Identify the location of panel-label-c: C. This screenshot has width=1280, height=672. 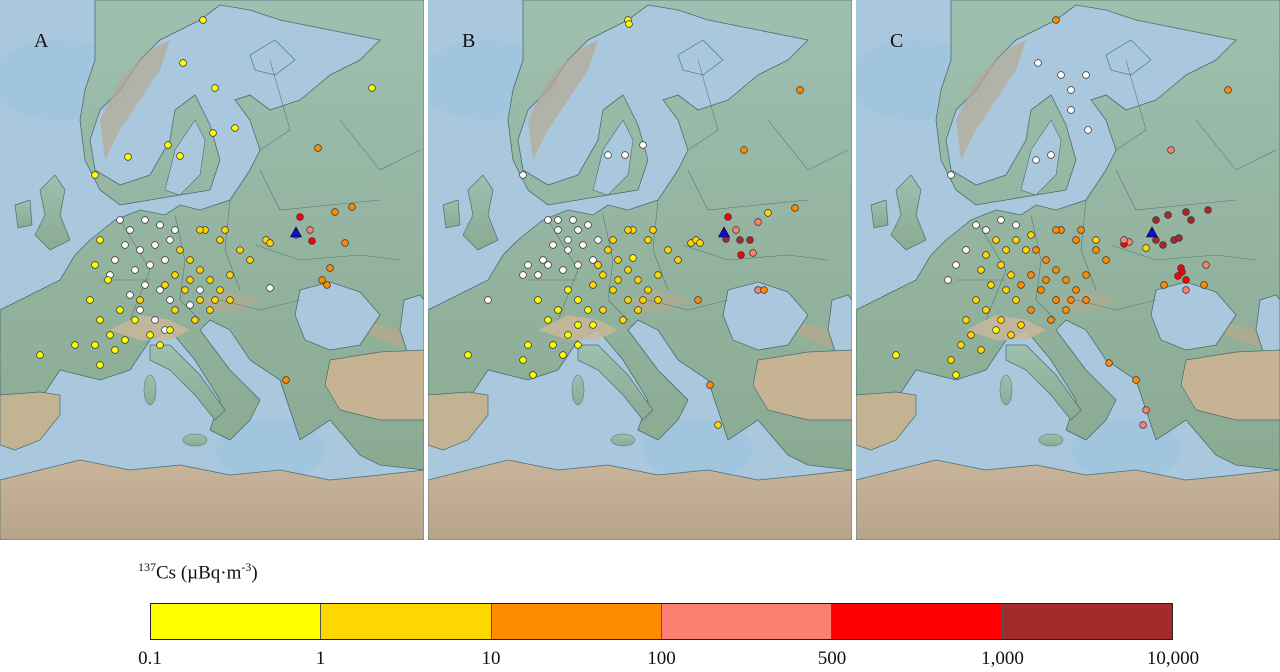
(897, 41).